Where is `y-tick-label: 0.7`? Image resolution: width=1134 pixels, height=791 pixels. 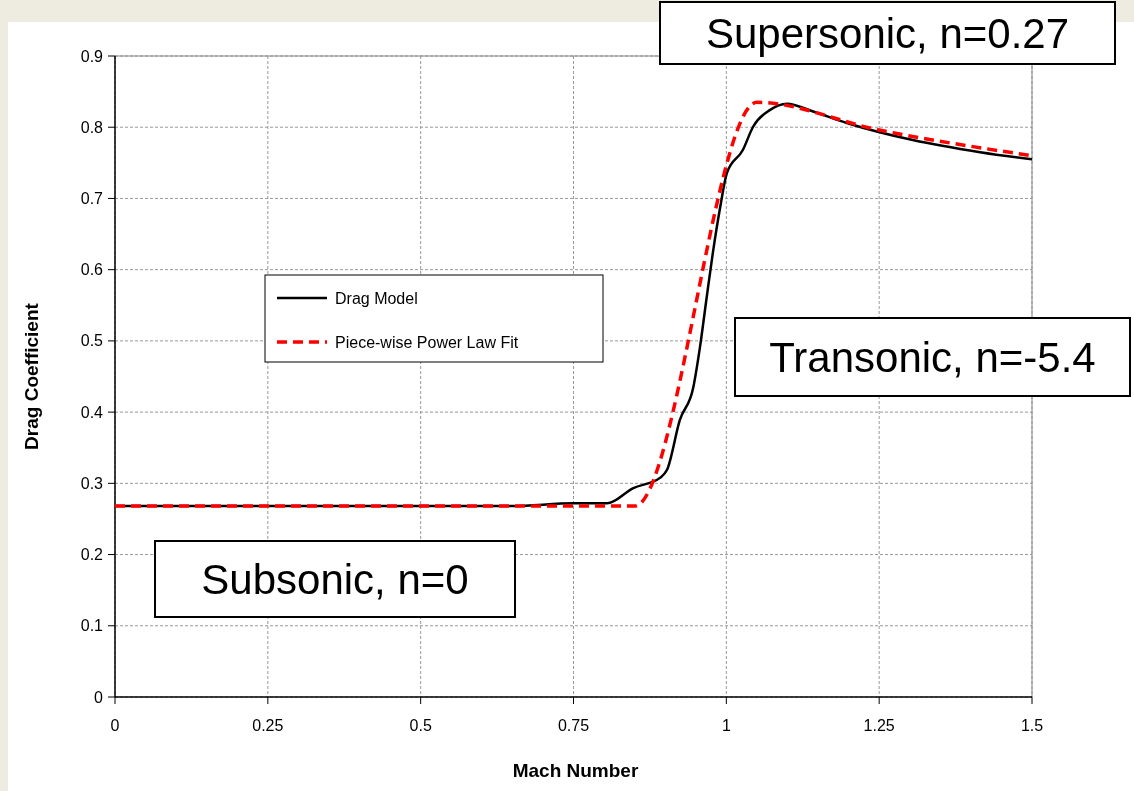 y-tick-label: 0.7 is located at coordinates (92, 199).